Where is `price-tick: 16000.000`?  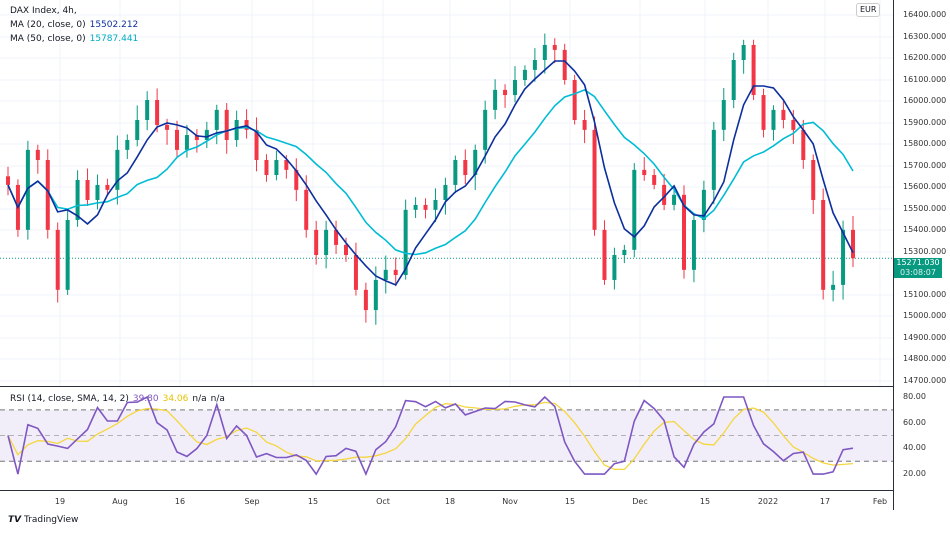
price-tick: 16000.000 is located at coordinates (925, 100).